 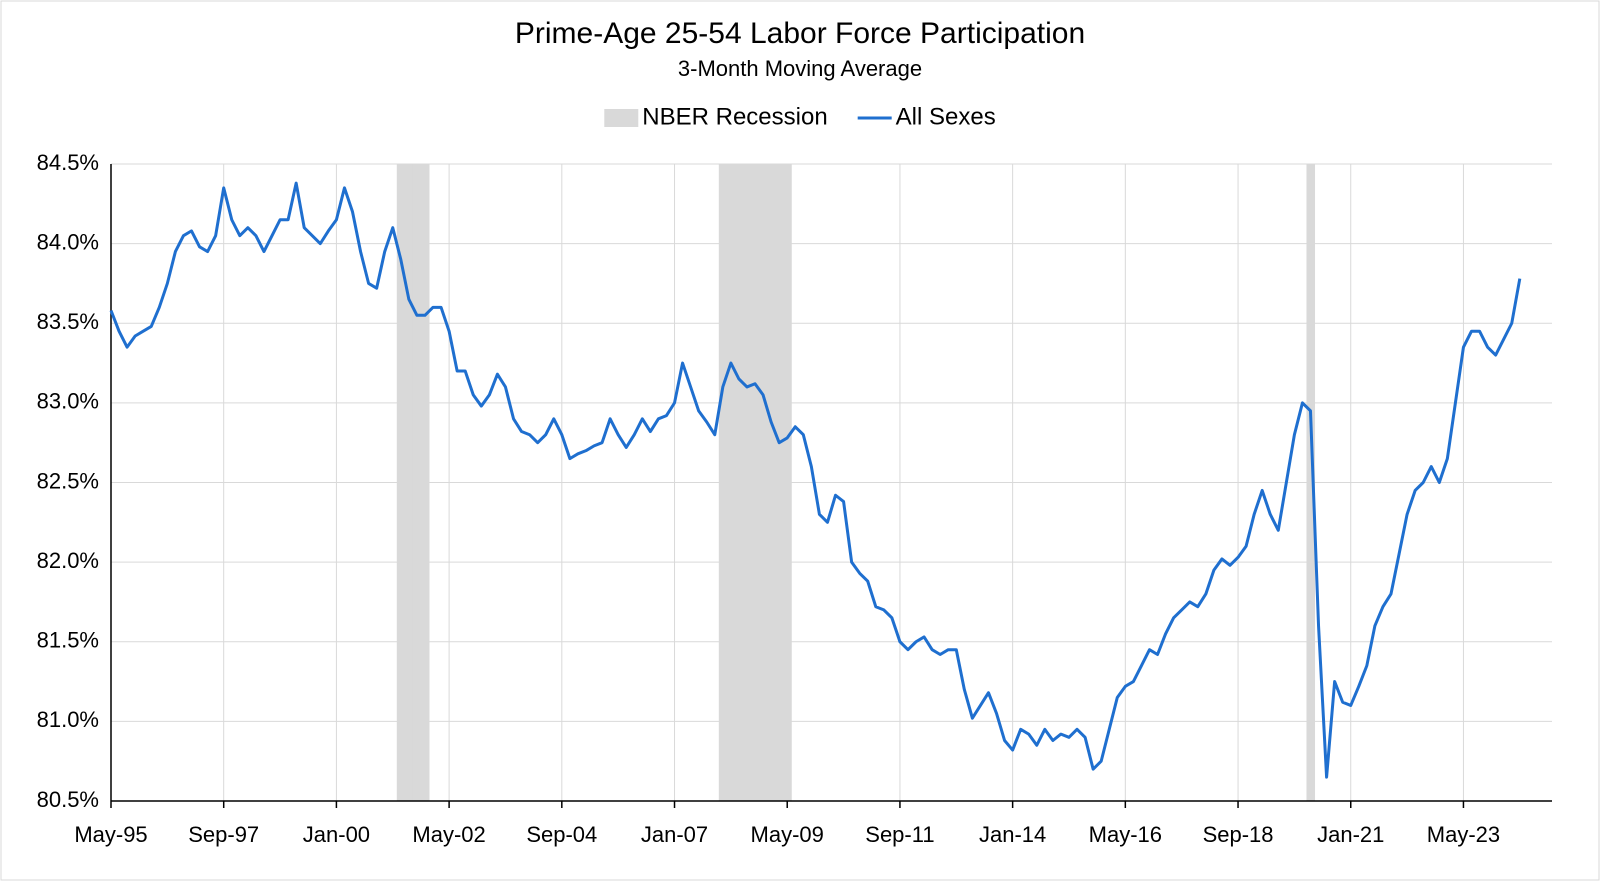 I want to click on y-tick-label: 83.0%, so click(x=68, y=401).